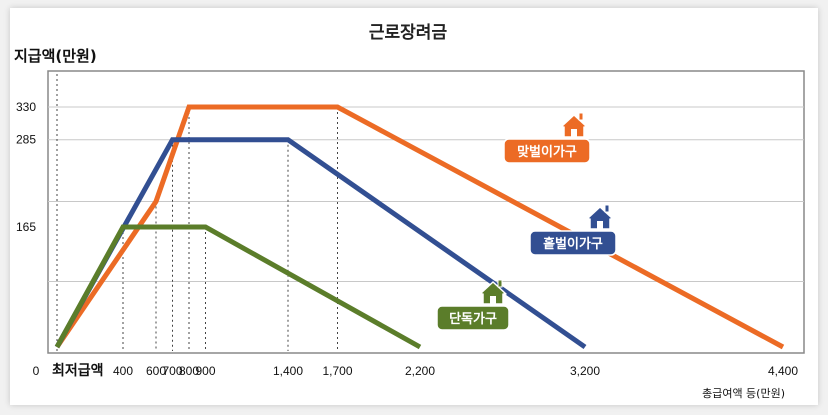 The height and width of the screenshot is (415, 828). What do you see at coordinates (743, 393) in the screenshot?
I see `x-axis-label: 총급여액 등(만원)` at bounding box center [743, 393].